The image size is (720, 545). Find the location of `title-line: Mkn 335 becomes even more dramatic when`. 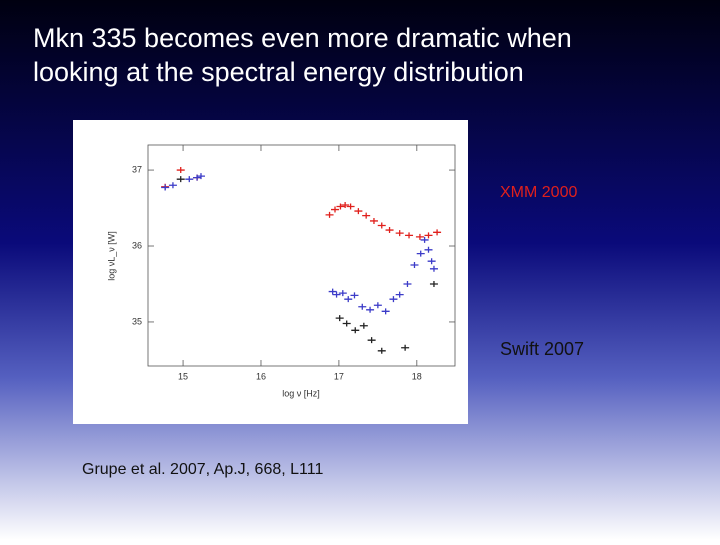

title-line: Mkn 335 becomes even more dramatic when is located at coordinates (302, 38).